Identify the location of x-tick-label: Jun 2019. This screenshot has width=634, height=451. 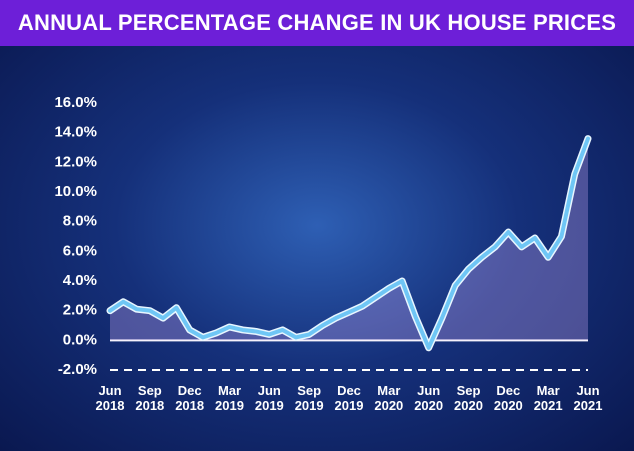
(269, 398).